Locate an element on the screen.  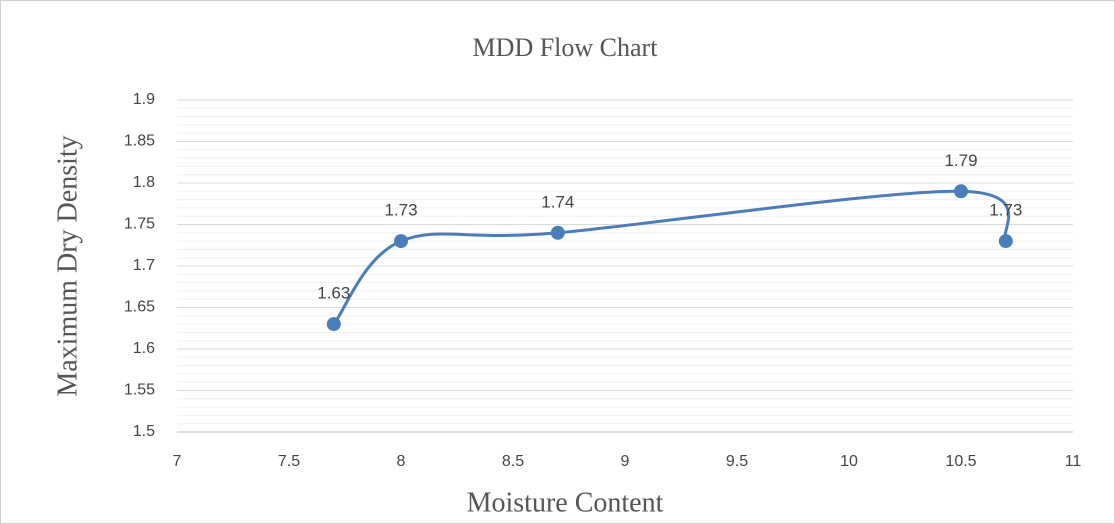
y-tick-label: 1.75 is located at coordinates (139, 224).